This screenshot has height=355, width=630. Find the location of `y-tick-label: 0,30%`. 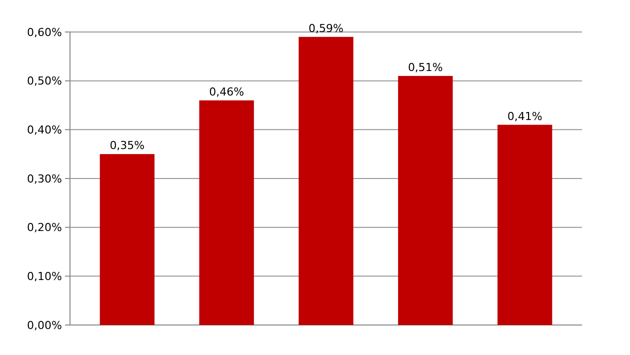

y-tick-label: 0,30% is located at coordinates (44, 179).